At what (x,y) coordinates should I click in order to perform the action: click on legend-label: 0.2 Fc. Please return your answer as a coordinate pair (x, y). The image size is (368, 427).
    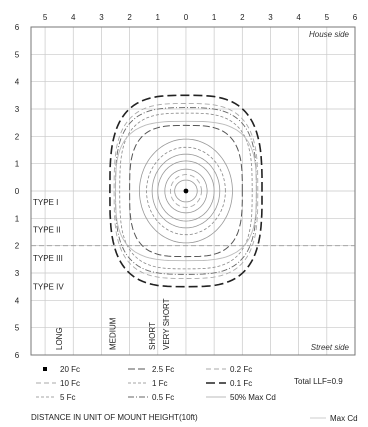
    Looking at the image, I should click on (241, 369).